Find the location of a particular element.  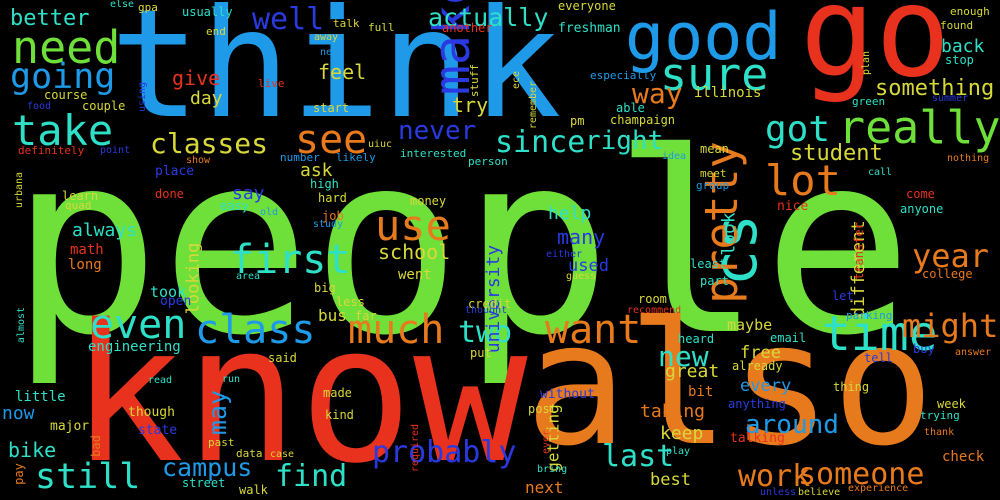

word-walk: walk is located at coordinates (253, 490).